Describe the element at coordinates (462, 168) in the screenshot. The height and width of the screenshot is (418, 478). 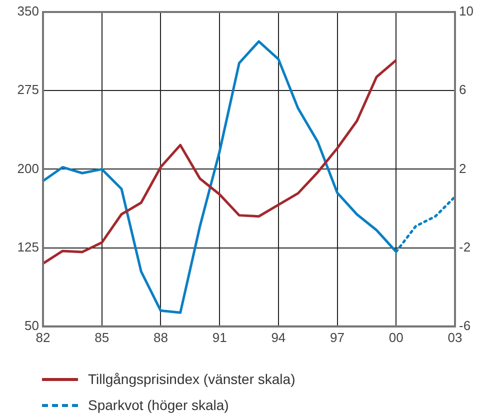
I see `y2-tick-label: 2` at that location.